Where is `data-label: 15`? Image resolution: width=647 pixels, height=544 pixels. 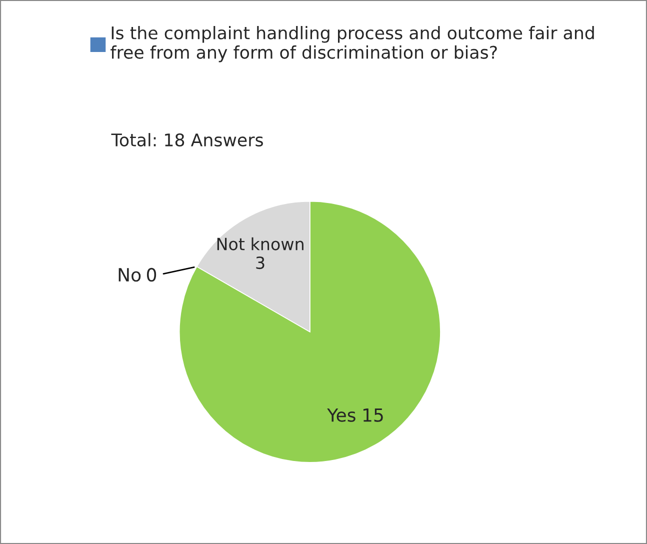 data-label: 15 is located at coordinates (373, 415).